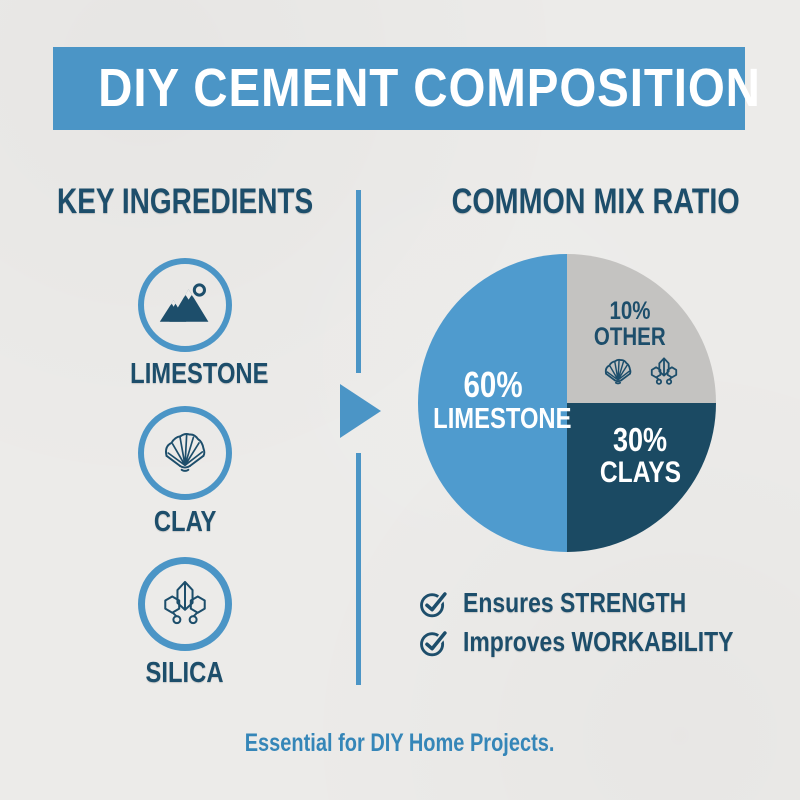  I want to click on clay-circle, so click(185, 453).